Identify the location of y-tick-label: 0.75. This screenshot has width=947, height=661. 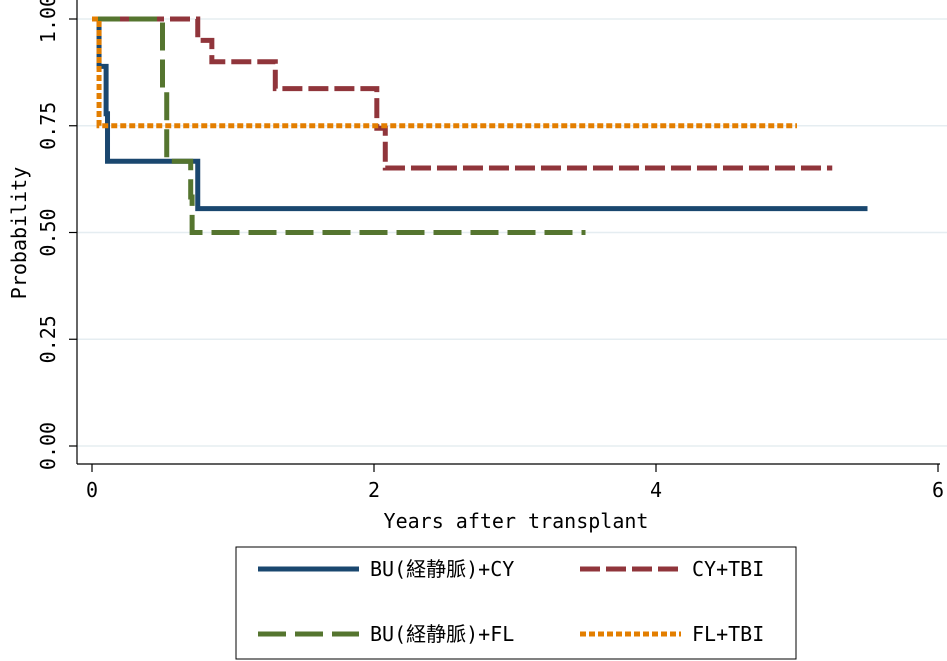
(48, 126).